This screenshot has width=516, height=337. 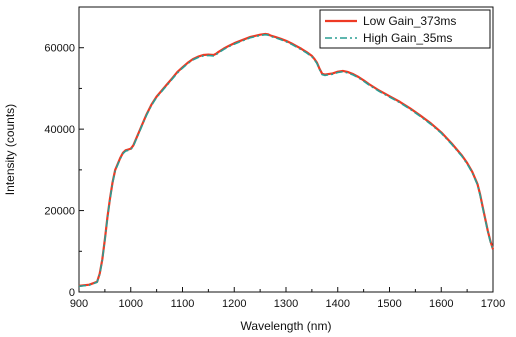 What do you see at coordinates (409, 21) in the screenshot?
I see `legend-label-low-gain: Low Gain_373ms` at bounding box center [409, 21].